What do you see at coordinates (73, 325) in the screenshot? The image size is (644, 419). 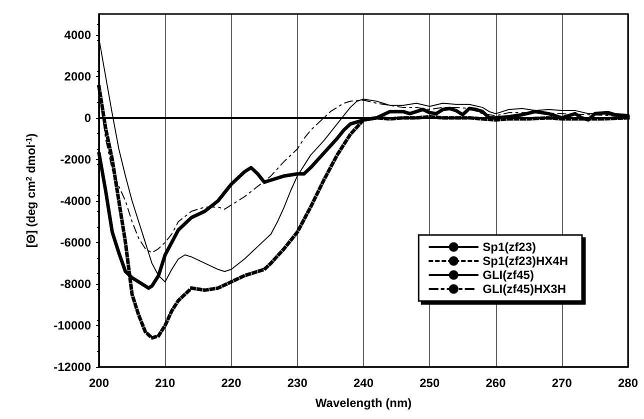 I see `y-tick-label: -10000` at bounding box center [73, 325].